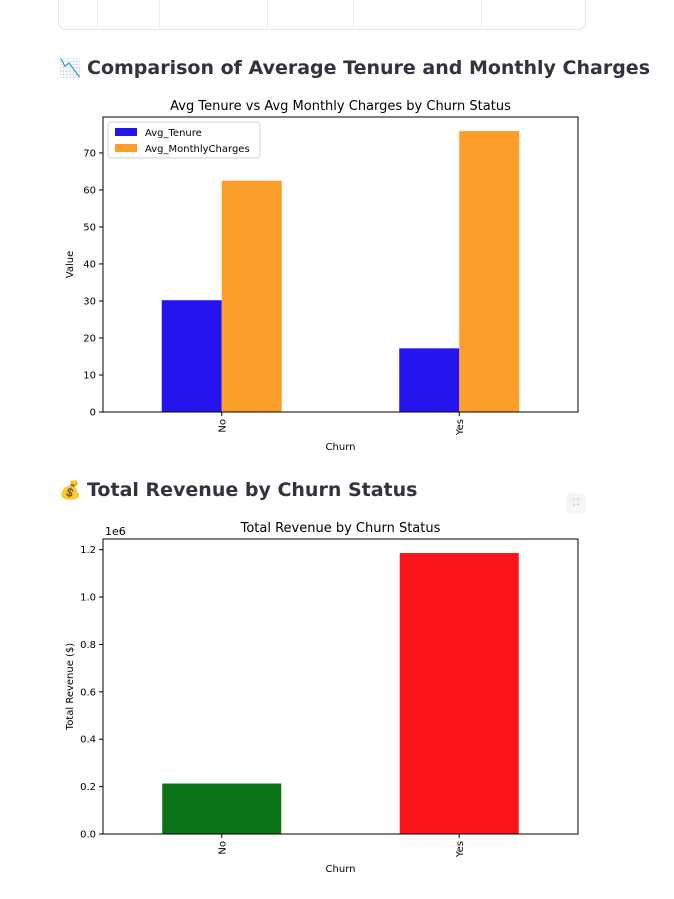 The image size is (674, 899). What do you see at coordinates (70, 68) in the screenshot?
I see `chart-decreasing-icon: 📉` at bounding box center [70, 68].